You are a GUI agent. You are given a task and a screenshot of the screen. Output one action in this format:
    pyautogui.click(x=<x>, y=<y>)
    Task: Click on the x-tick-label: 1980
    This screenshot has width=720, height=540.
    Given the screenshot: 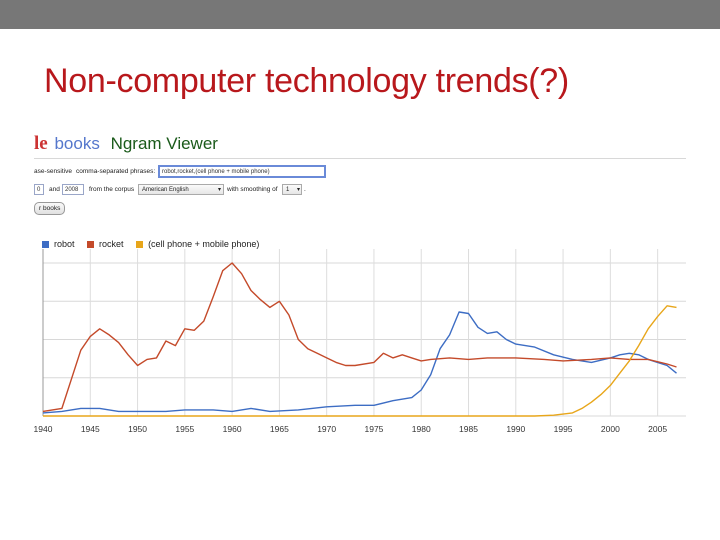 What is the action you would take?
    pyautogui.click(x=421, y=429)
    